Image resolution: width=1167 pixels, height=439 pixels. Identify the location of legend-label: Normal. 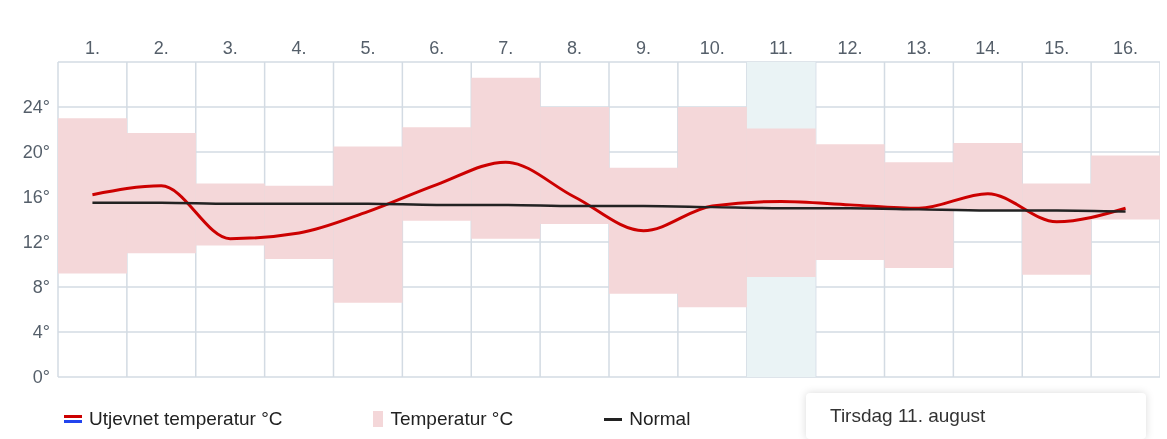
(660, 419).